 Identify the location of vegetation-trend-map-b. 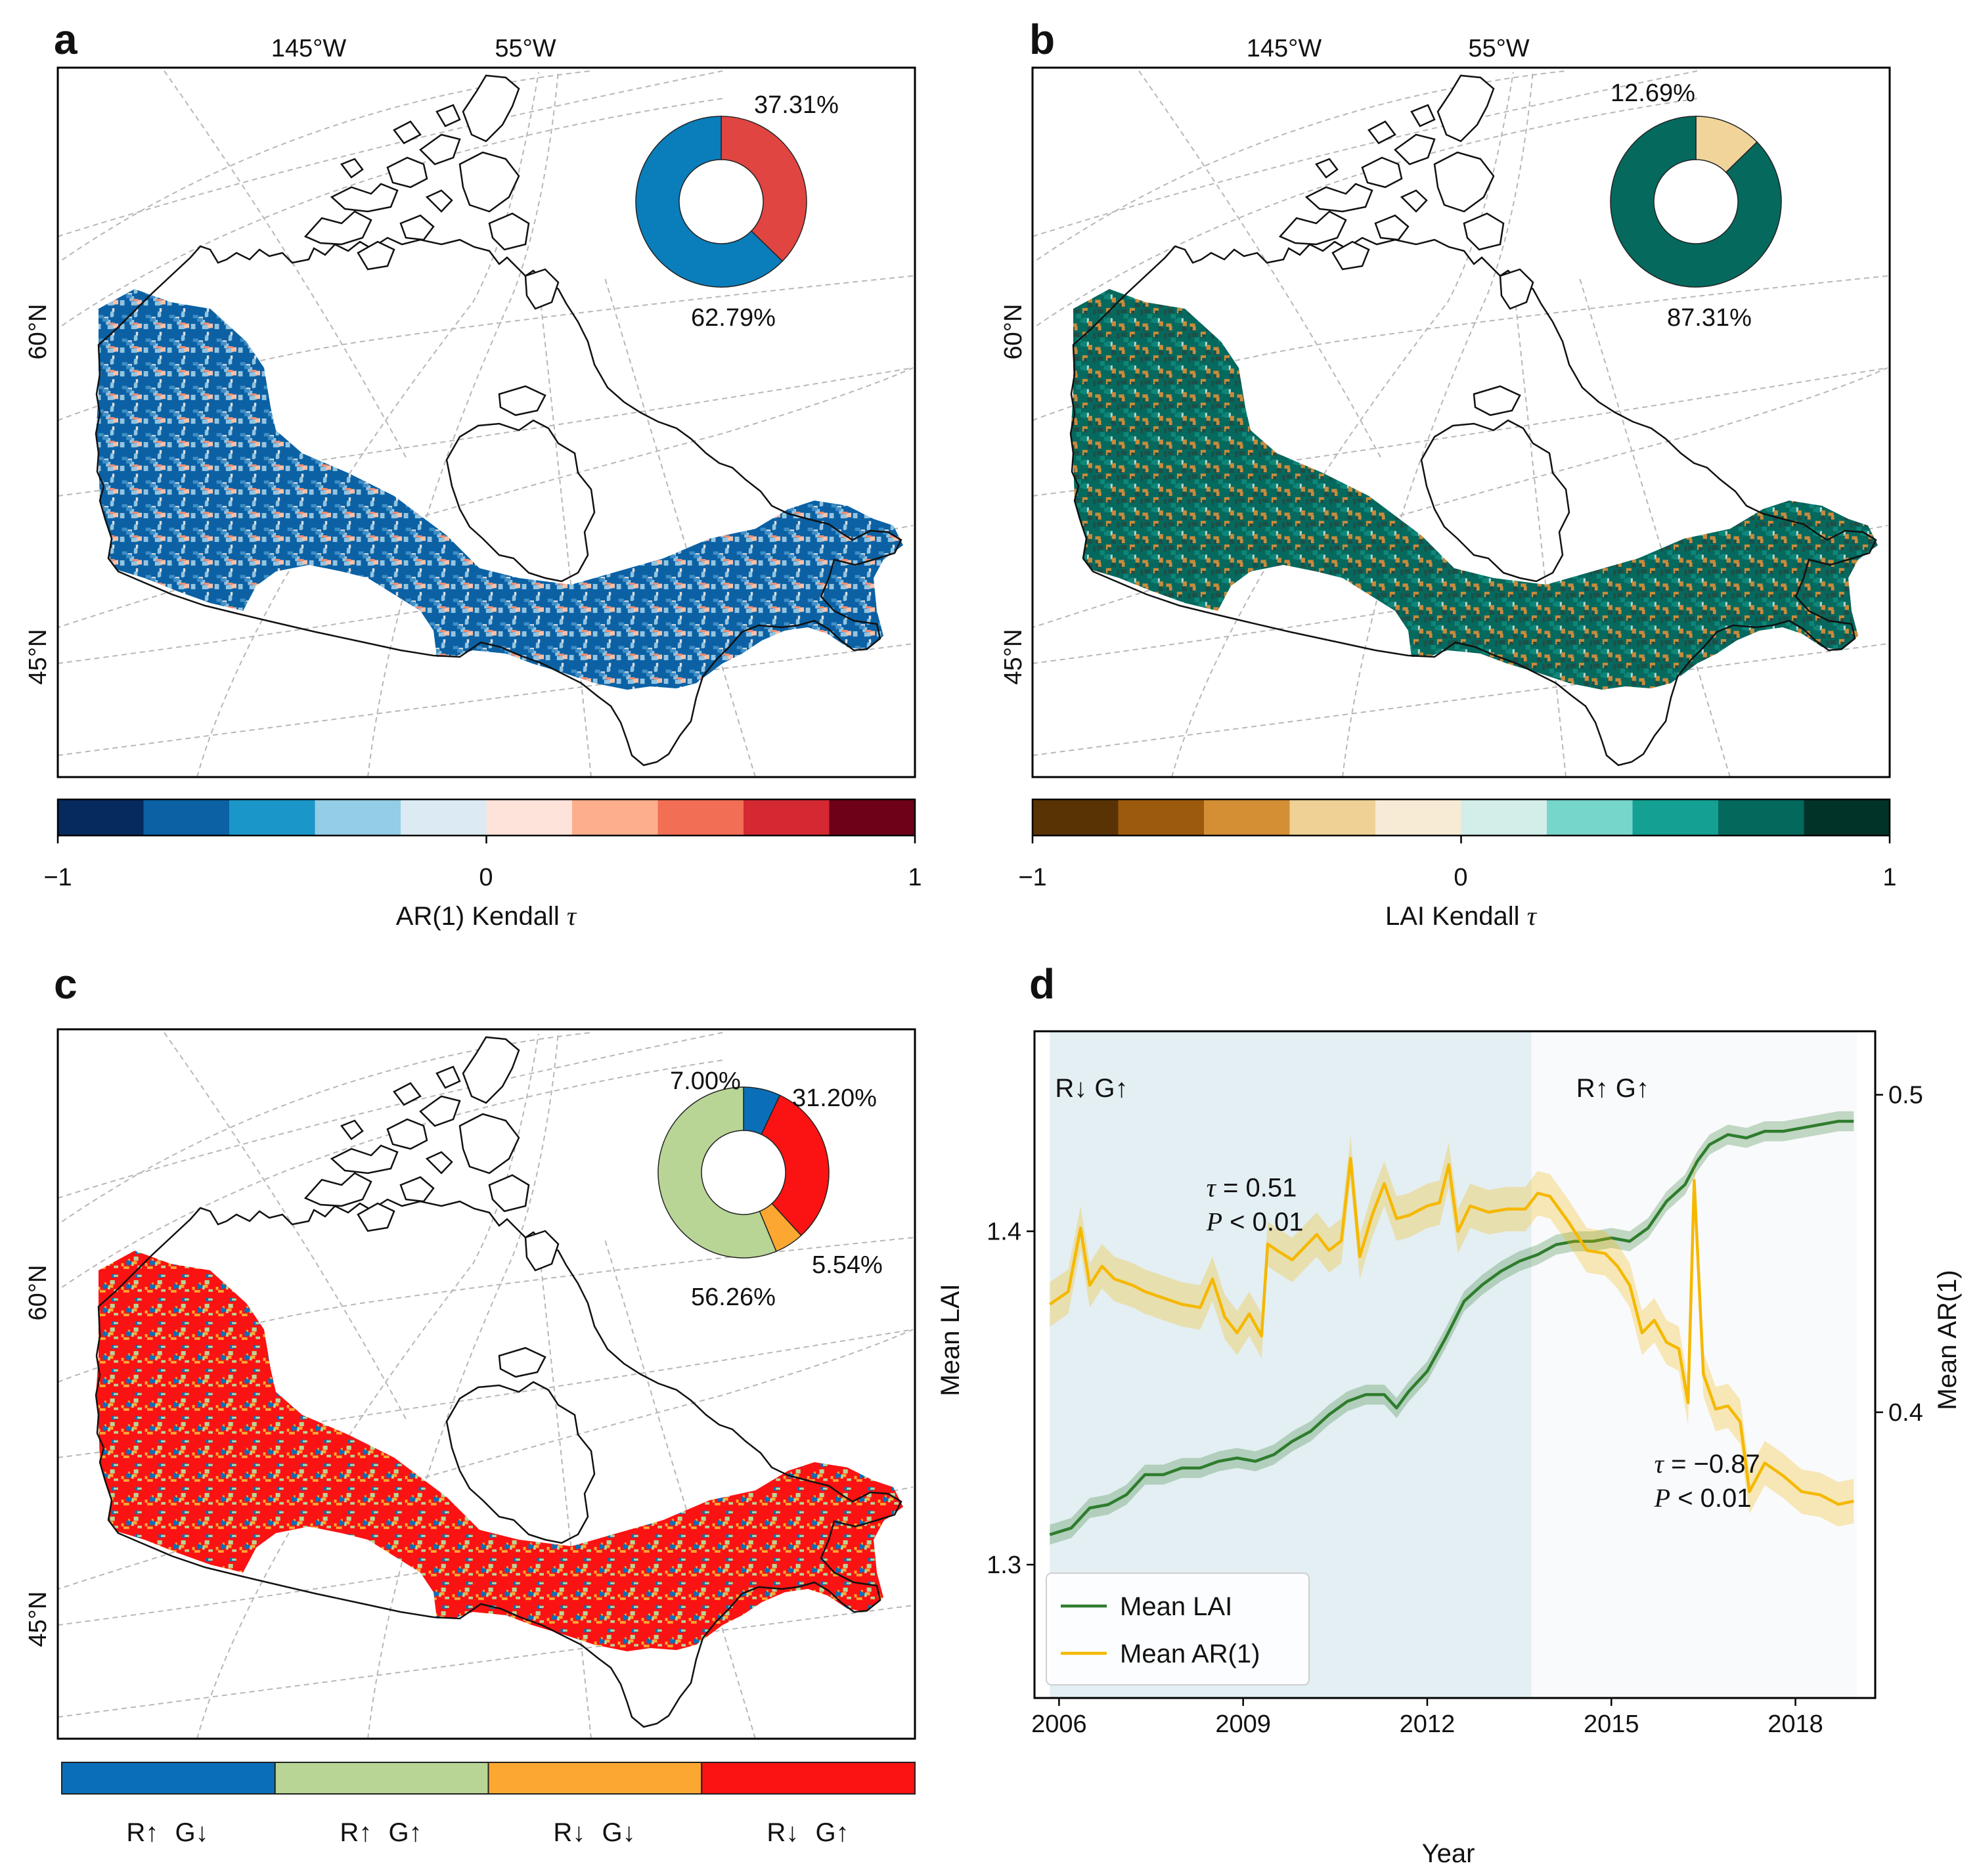
(1474, 489).